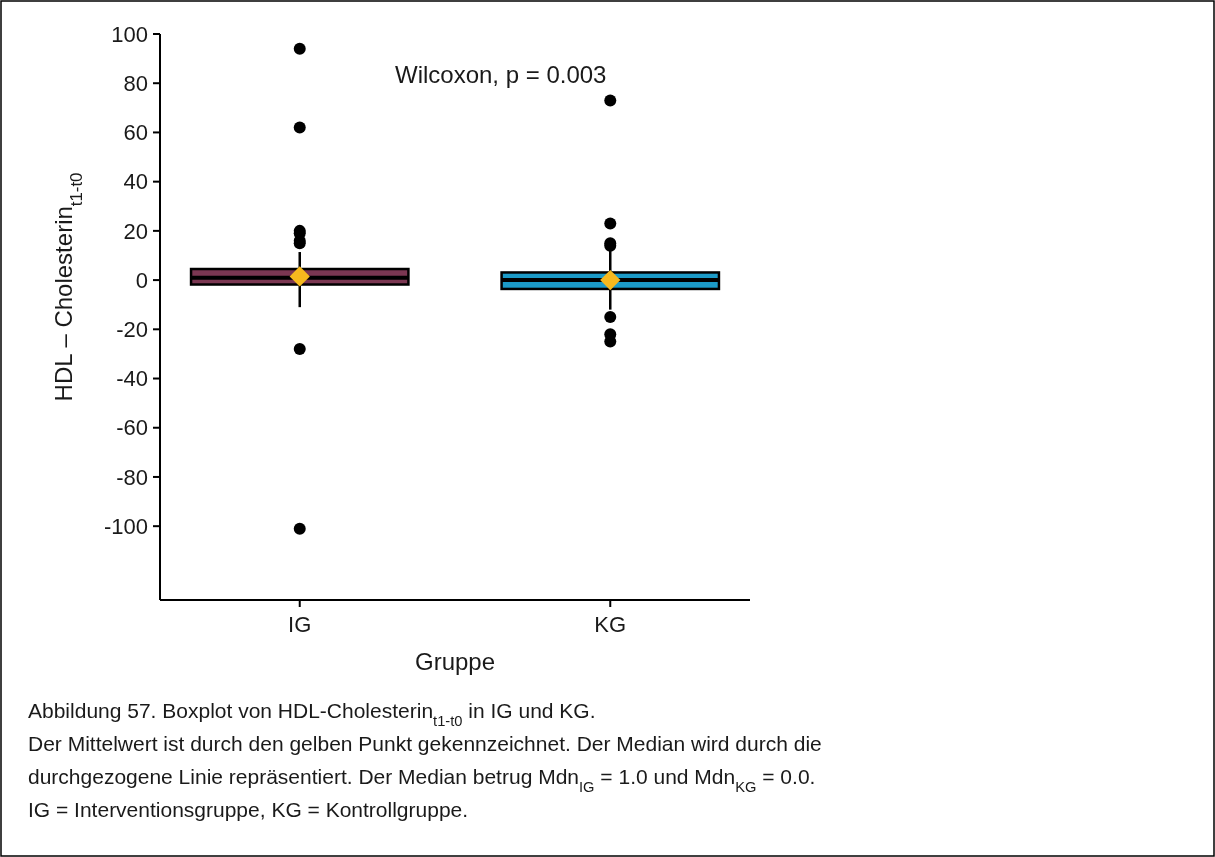 The height and width of the screenshot is (857, 1215). What do you see at coordinates (141, 280) in the screenshot?
I see `y-tick-label: 0` at bounding box center [141, 280].